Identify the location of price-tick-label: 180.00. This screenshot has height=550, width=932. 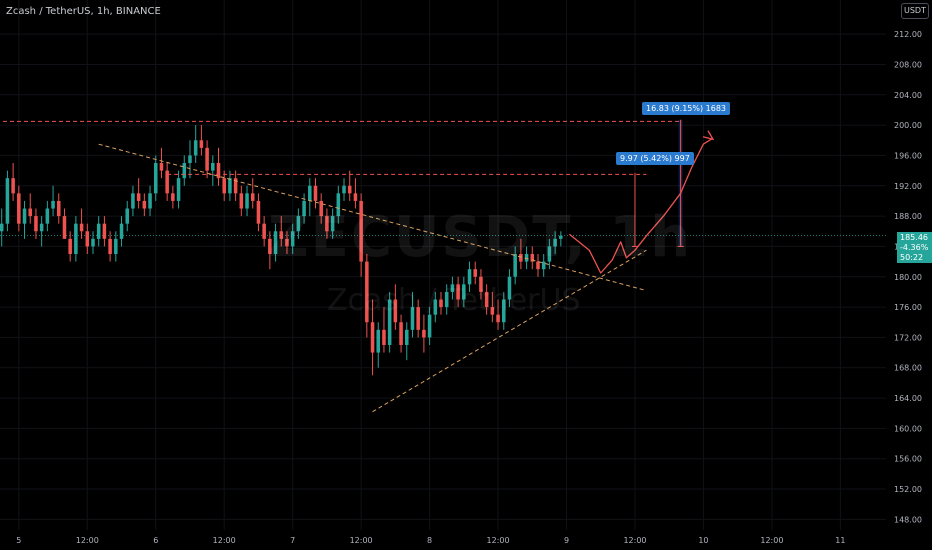
(908, 277).